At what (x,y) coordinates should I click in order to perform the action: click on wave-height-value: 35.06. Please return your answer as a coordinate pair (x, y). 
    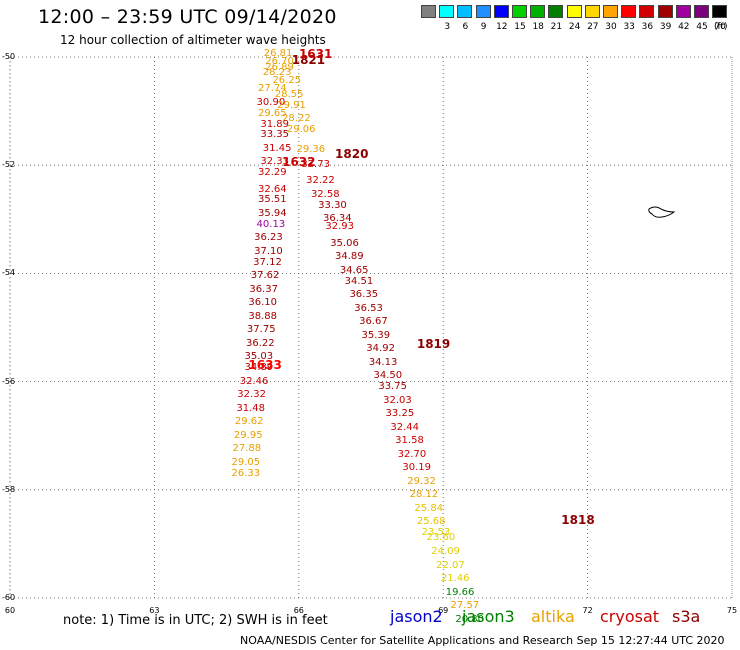
    Looking at the image, I should click on (344, 243).